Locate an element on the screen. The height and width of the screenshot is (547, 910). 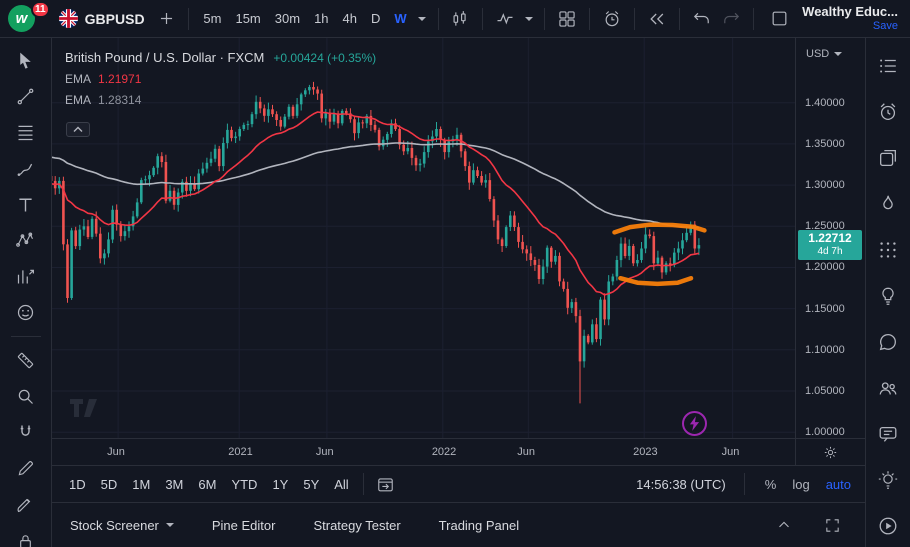
hotlists-button is located at coordinates (888, 203).